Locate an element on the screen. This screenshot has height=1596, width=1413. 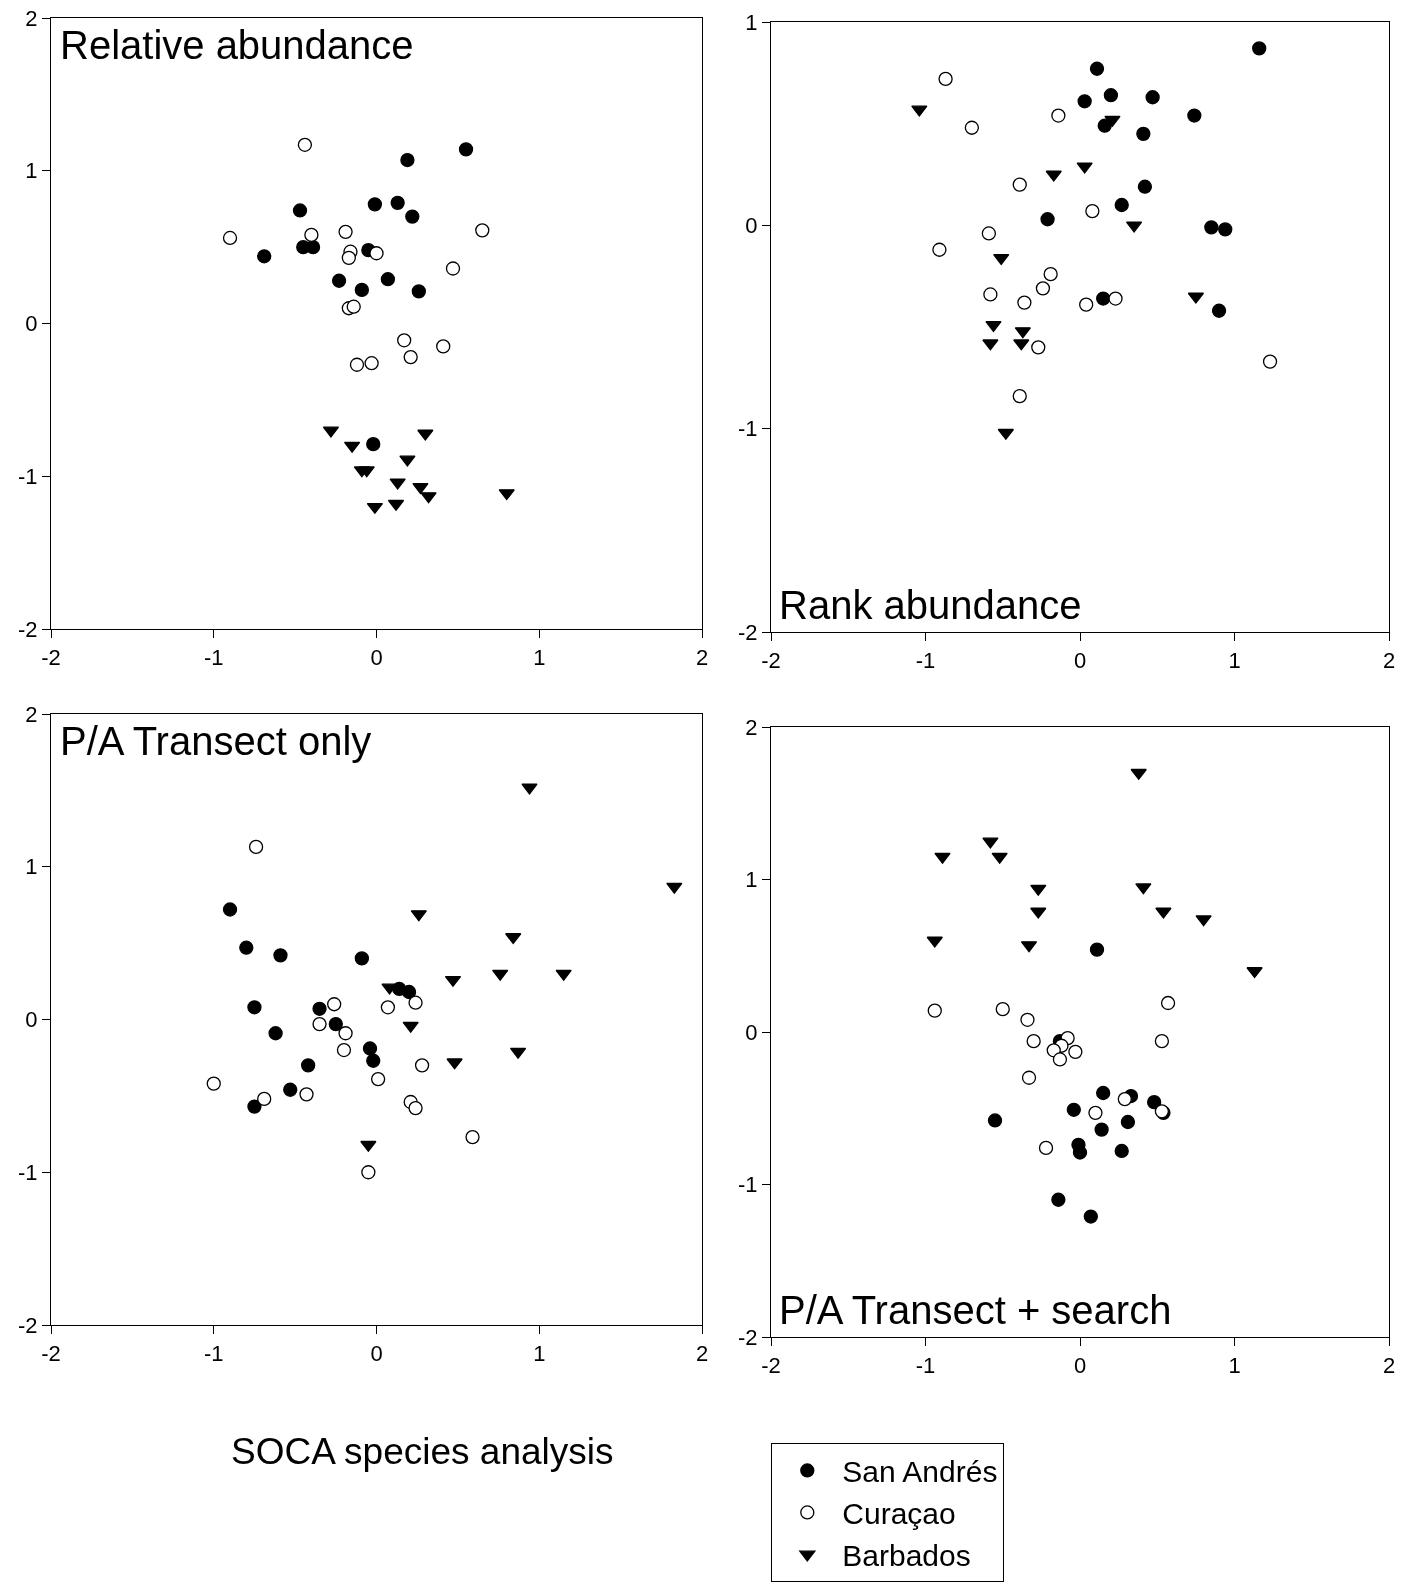
legend-label: Barbados is located at coordinates (906, 1556).